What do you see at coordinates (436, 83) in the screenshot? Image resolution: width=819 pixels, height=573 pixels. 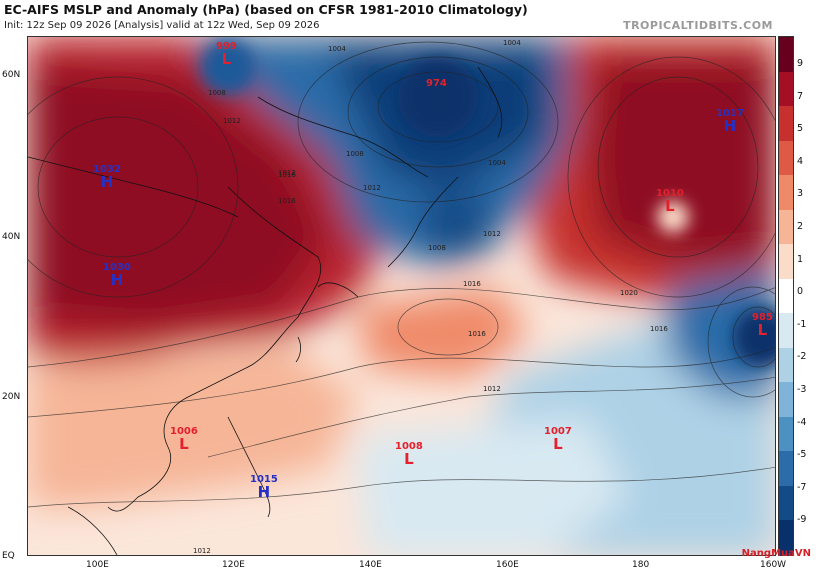 I see `pressure-center-low: 974` at bounding box center [436, 83].